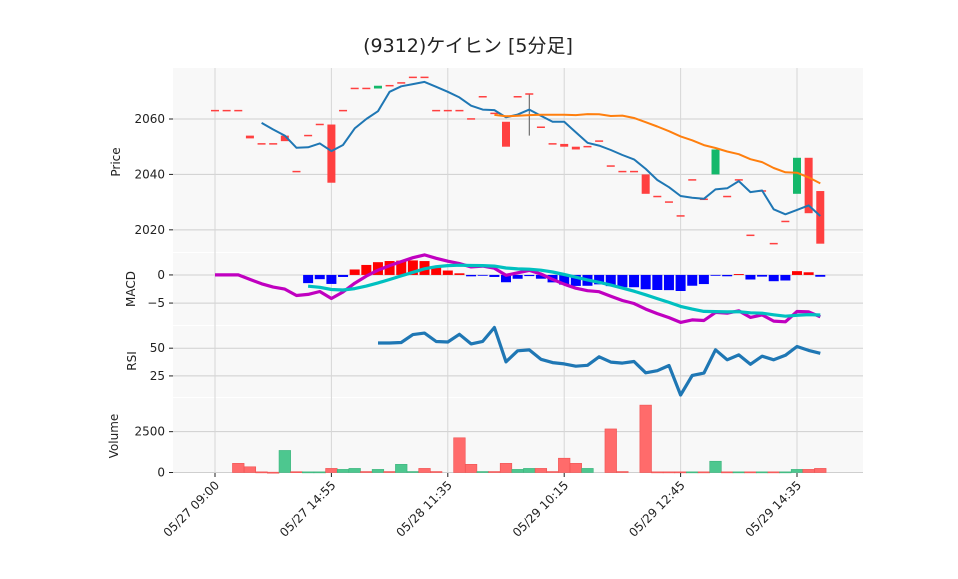 The image size is (958, 579). I want to click on rsi-ytick-label: 25, so click(157, 376).